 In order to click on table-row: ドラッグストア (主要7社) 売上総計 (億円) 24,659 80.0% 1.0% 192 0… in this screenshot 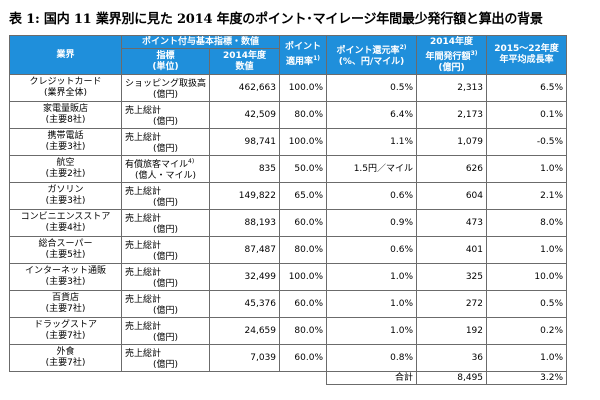, I will do `click(288, 331)`.